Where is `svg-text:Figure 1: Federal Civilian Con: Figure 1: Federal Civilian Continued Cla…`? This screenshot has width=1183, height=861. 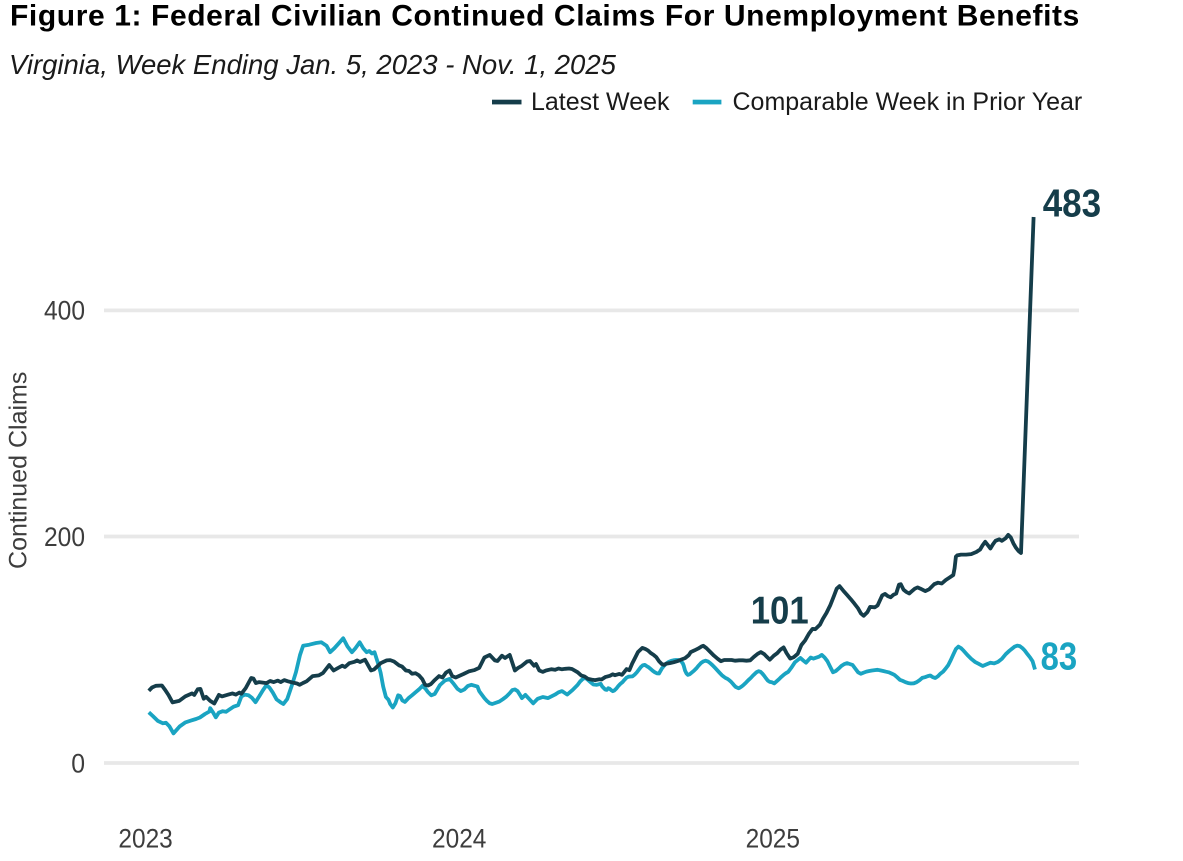 svg-text:Figure 1: Federal Civilian Con: Figure 1: Federal Civilian Continued Cla… is located at coordinates (545, 16).